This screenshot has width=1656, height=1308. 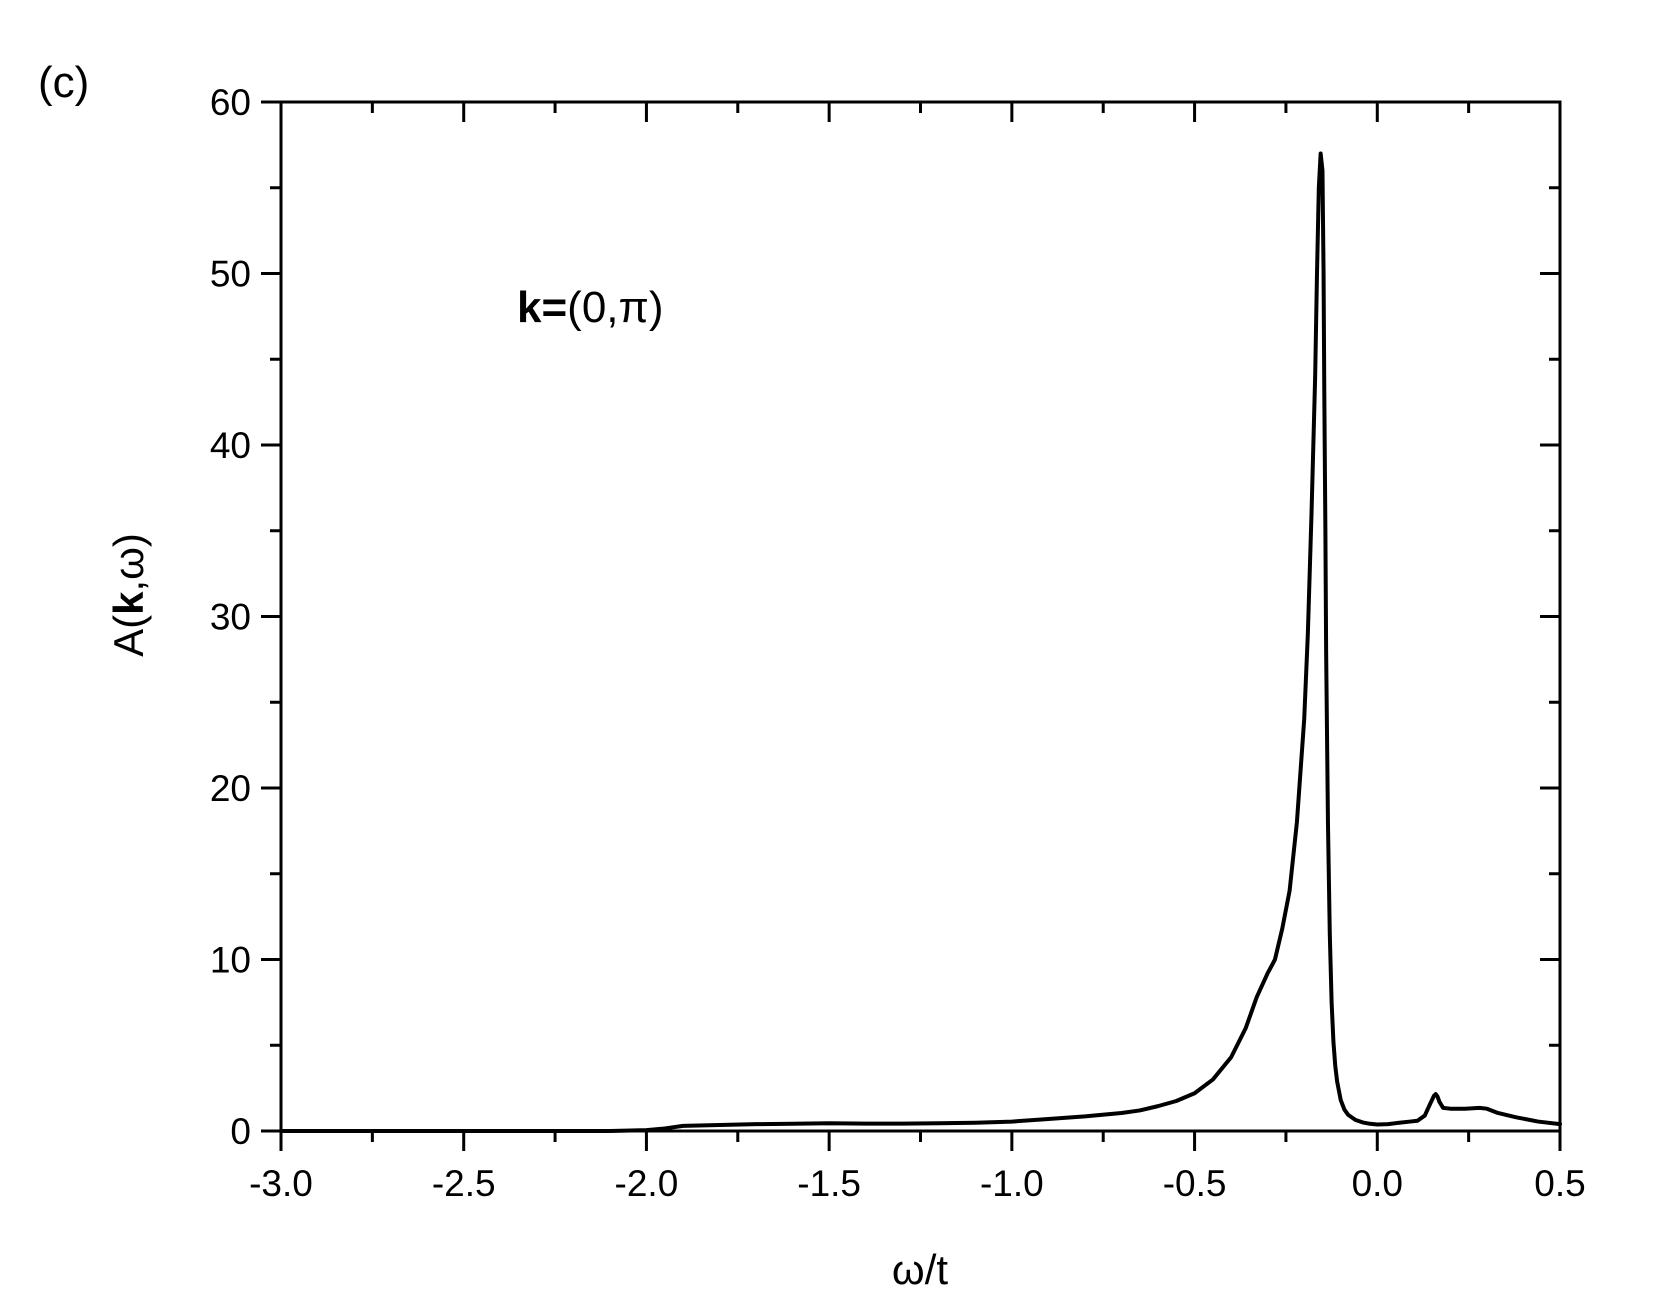 What do you see at coordinates (230, 445) in the screenshot?
I see `y-tick-label: 40` at bounding box center [230, 445].